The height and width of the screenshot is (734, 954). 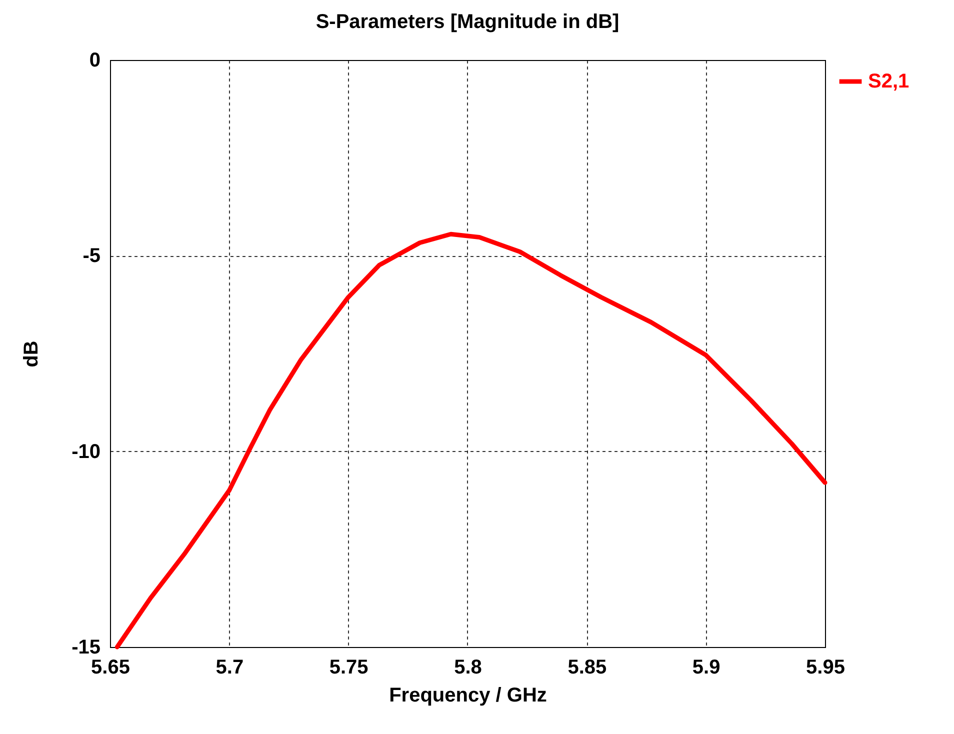 What do you see at coordinates (31, 354) in the screenshot?
I see `y-axis-title: dB` at bounding box center [31, 354].